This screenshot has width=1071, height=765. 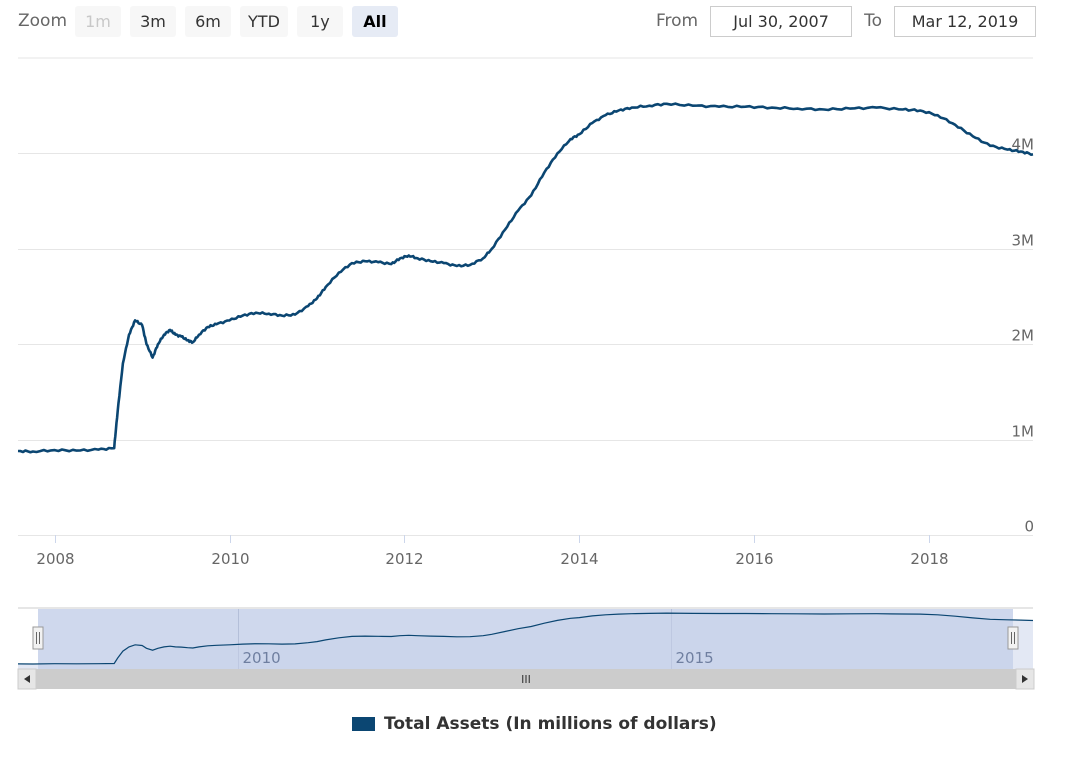 I want to click on y-tick-label: 3M, so click(x=1023, y=241).